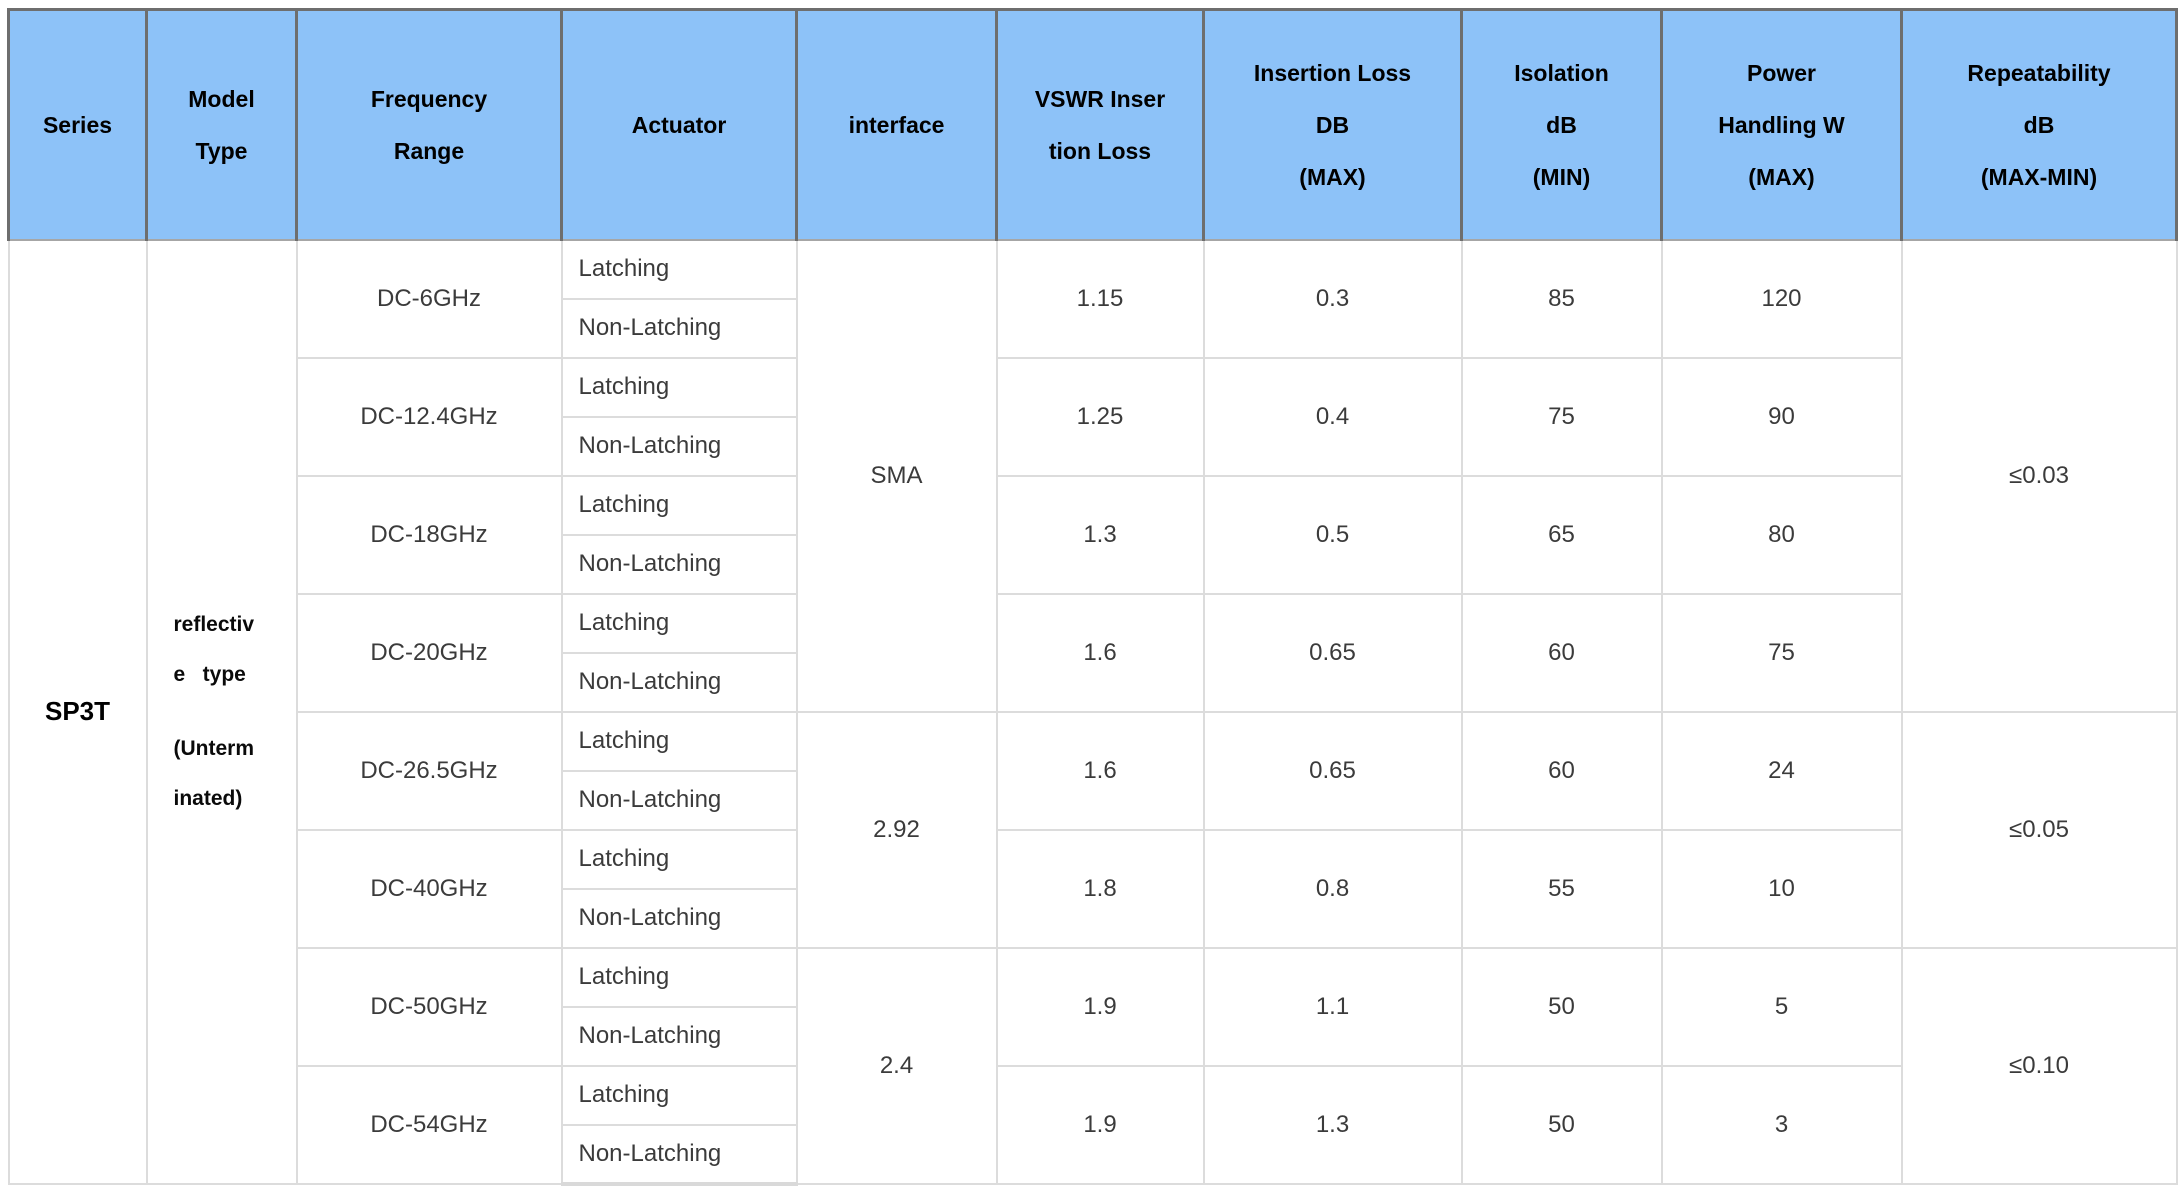 Image resolution: width=2182 pixels, height=1202 pixels. What do you see at coordinates (429, 416) in the screenshot?
I see `cell-frequency: DC-12.4GHz` at bounding box center [429, 416].